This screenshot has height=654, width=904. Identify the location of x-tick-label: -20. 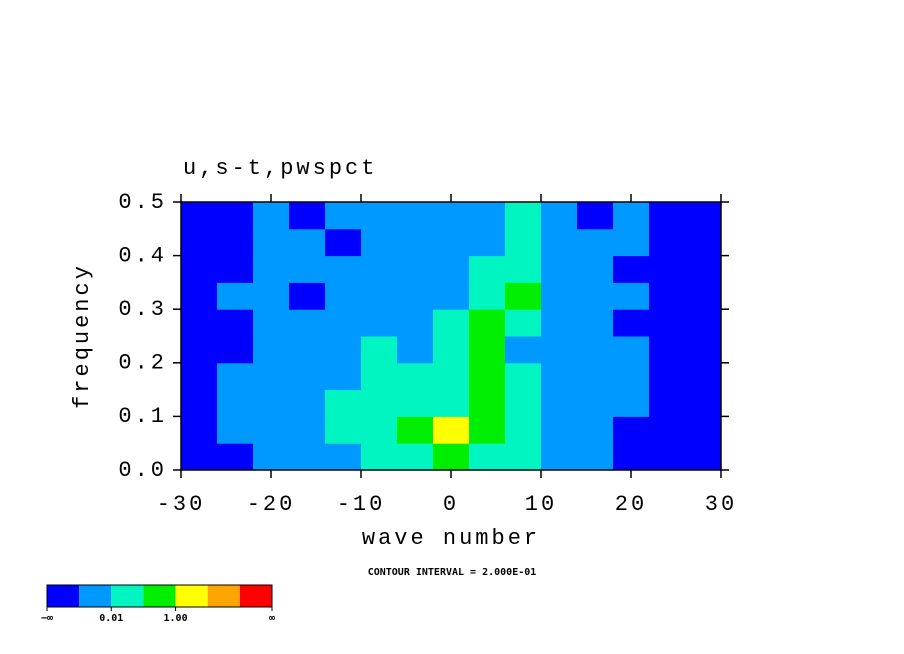
(271, 504).